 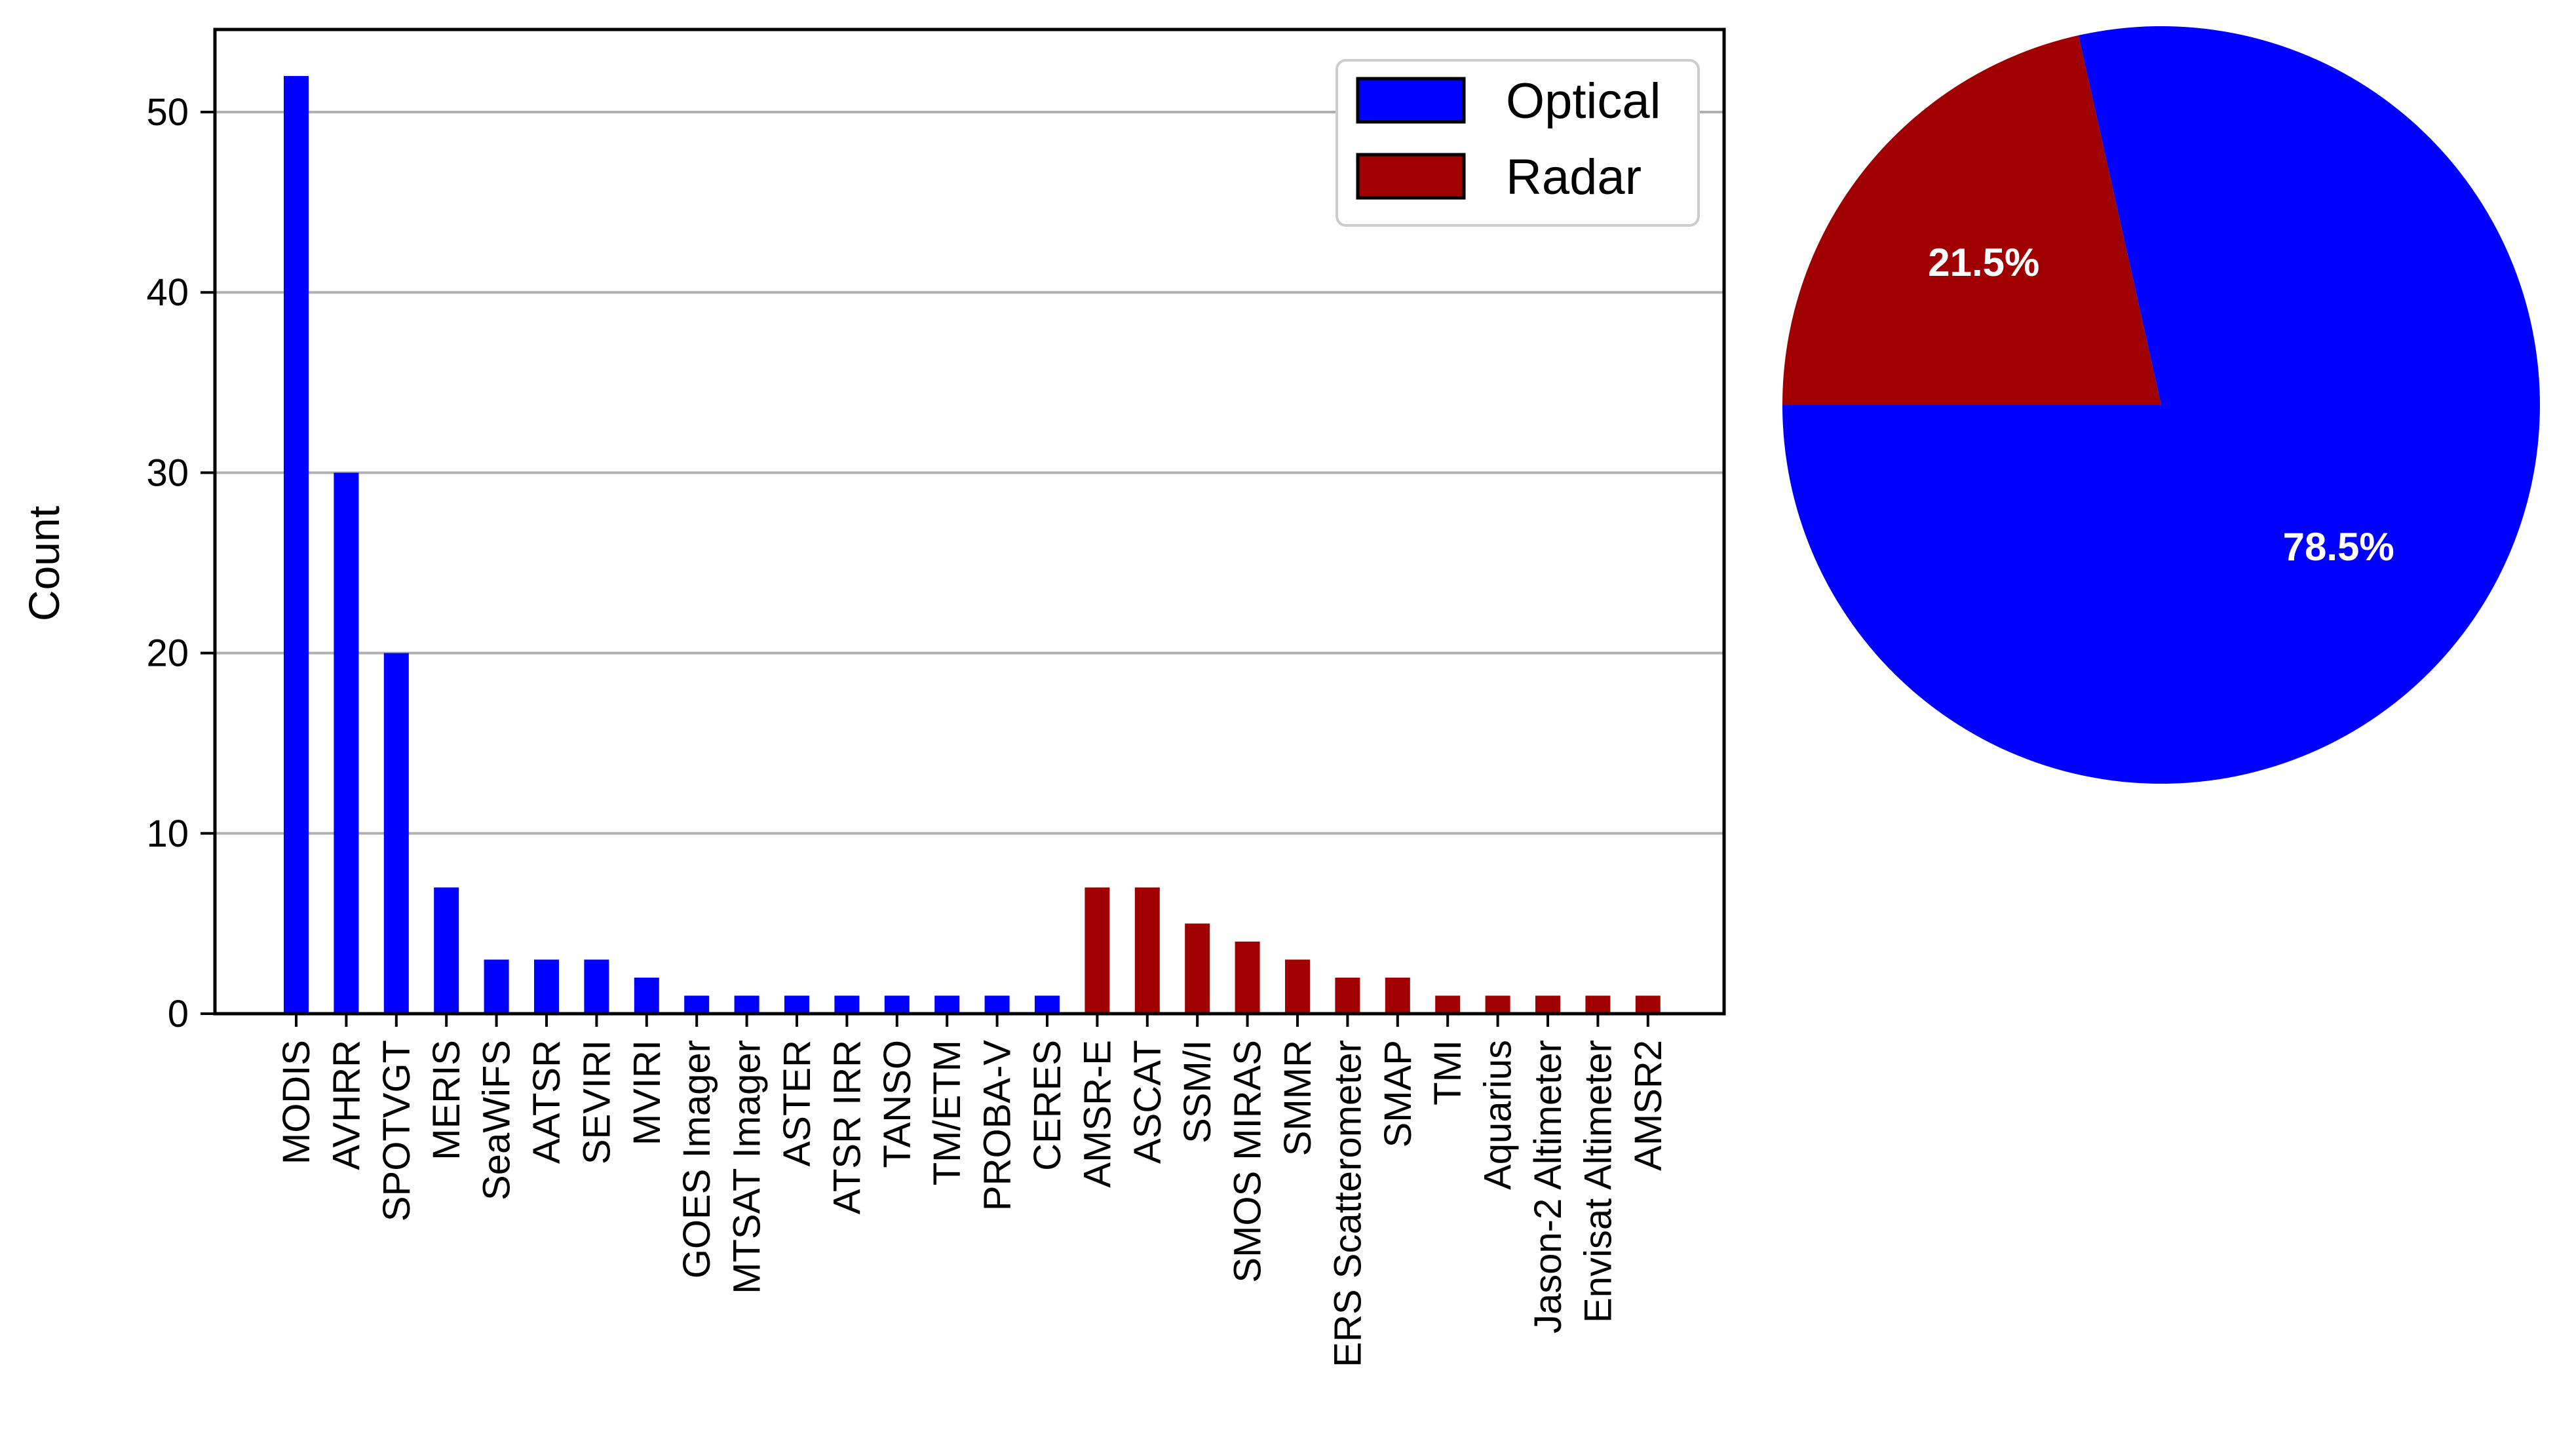 I want to click on x-tick-label: Jason-2 Altimeter, so click(x=1548, y=1186).